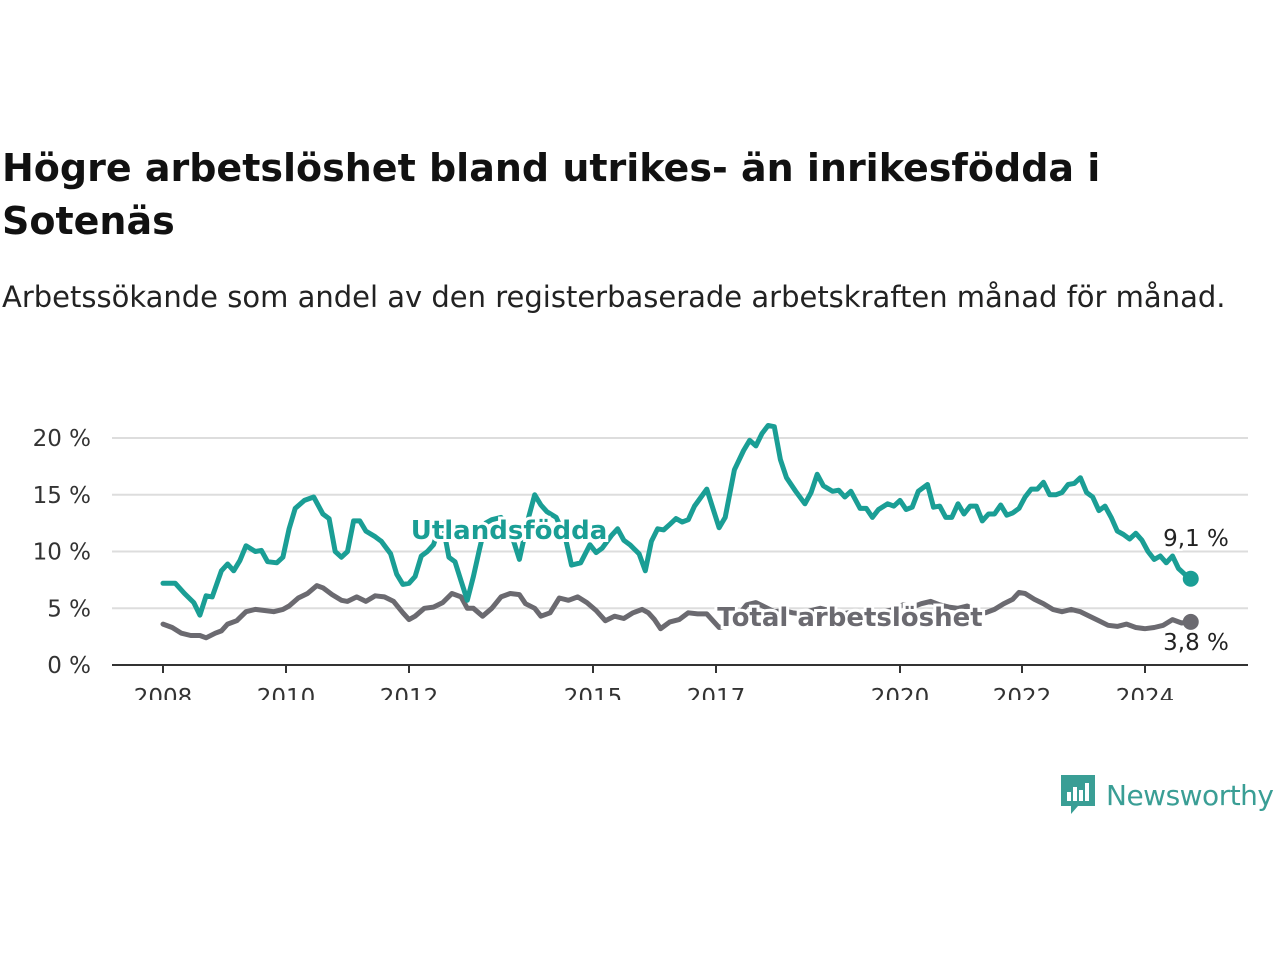 This screenshot has width=1280, height=960. Describe the element at coordinates (69, 666) in the screenshot. I see `y-tick-label: 0 %` at that location.